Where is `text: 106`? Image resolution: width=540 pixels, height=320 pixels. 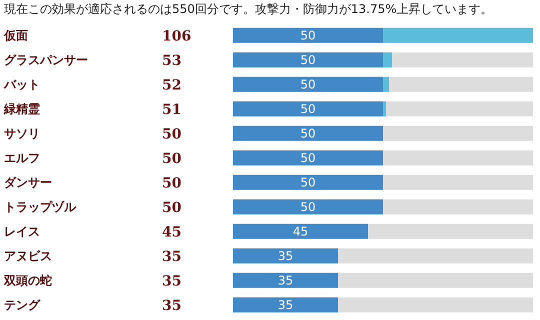 text: 106 is located at coordinates (177, 36).